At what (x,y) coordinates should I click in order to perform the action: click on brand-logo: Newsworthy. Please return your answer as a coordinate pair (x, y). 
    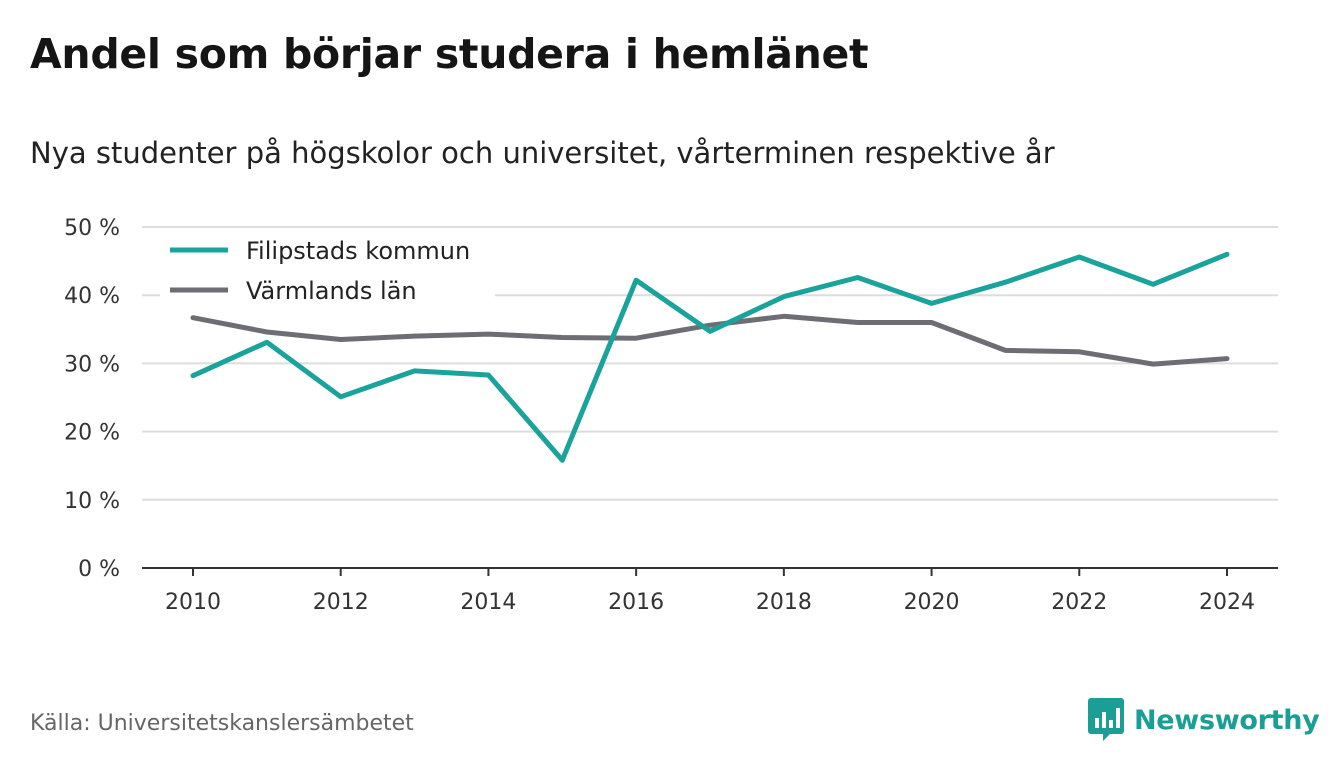
    Looking at the image, I should click on (1204, 720).